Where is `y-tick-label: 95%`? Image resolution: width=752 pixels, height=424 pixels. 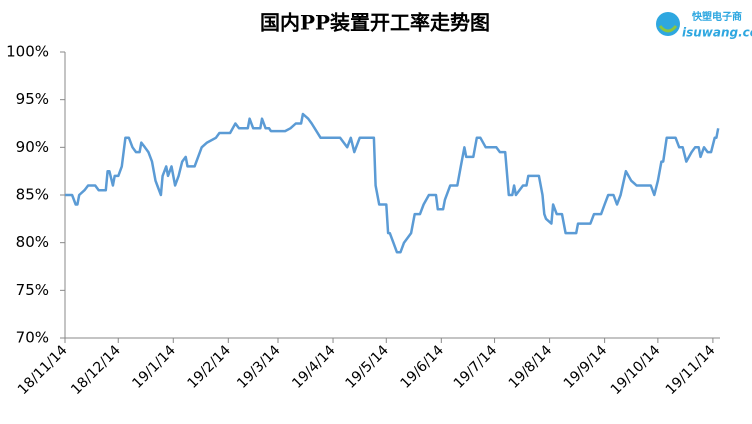
y-tick-label: 95% is located at coordinates (32, 99).